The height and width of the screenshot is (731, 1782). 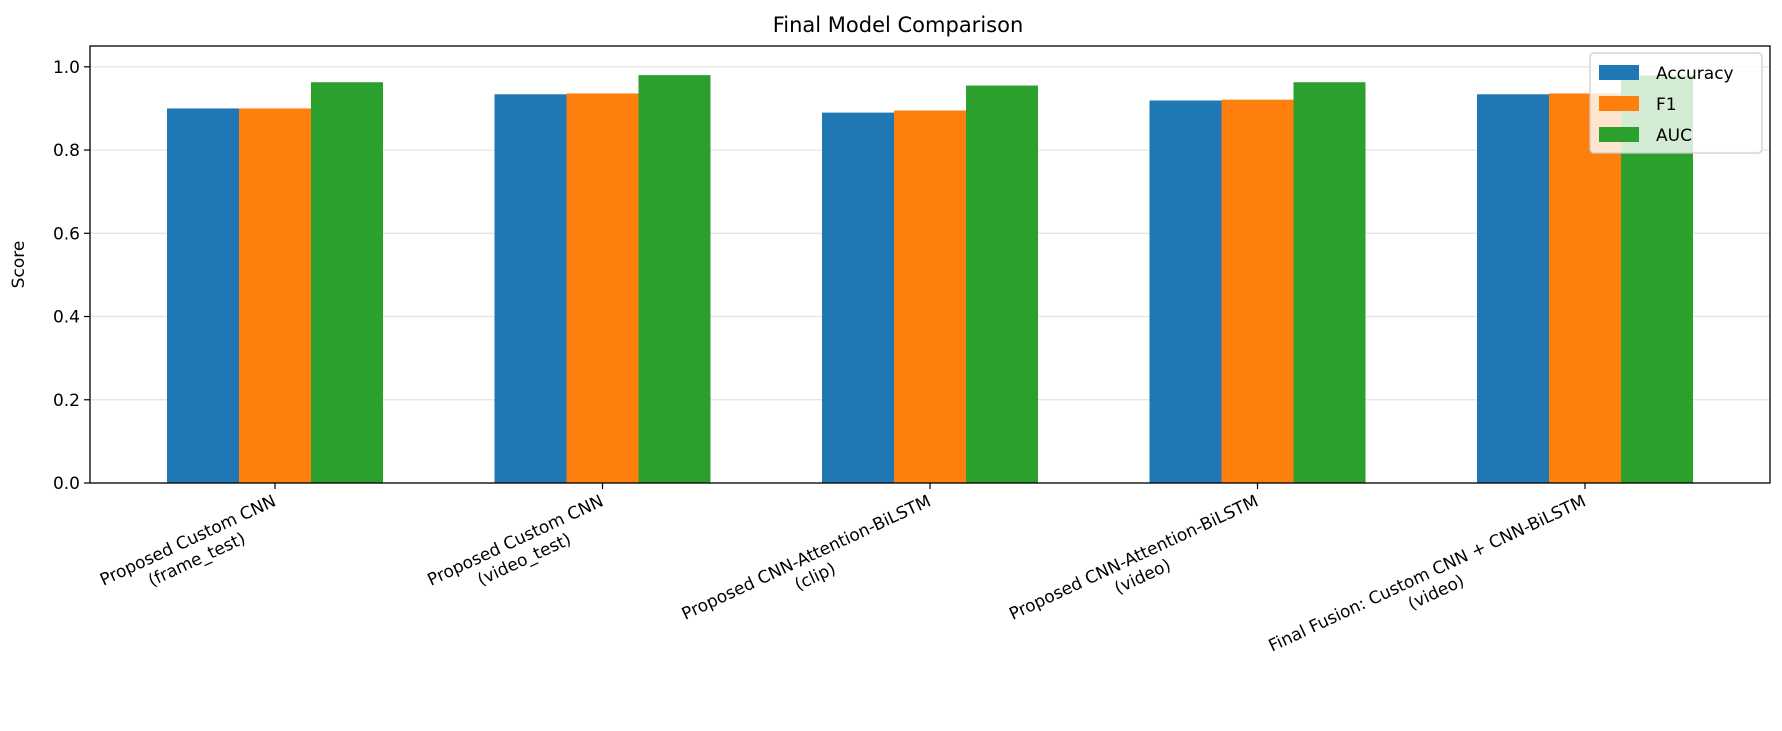 I want to click on legend-label-auc: AUC, so click(x=1674, y=136).